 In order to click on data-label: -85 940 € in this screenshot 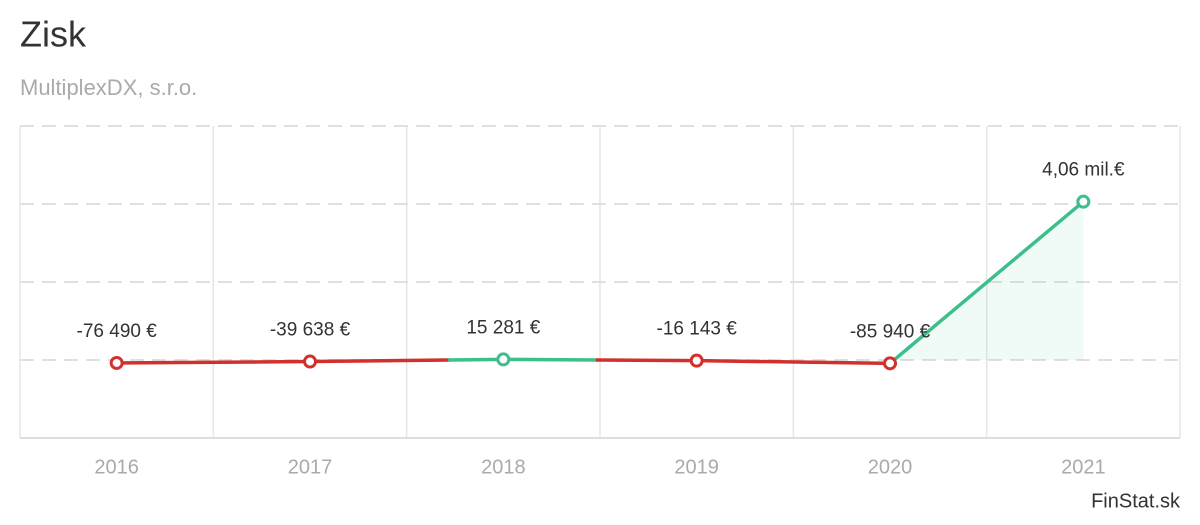, I will do `click(890, 331)`.